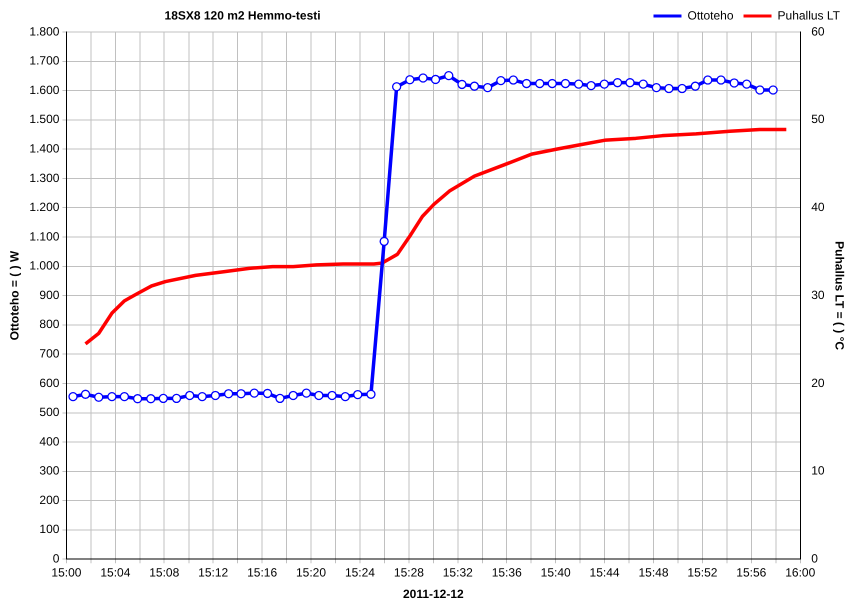  Describe the element at coordinates (818, 383) in the screenshot. I see `y2-tick-label: 20` at that location.